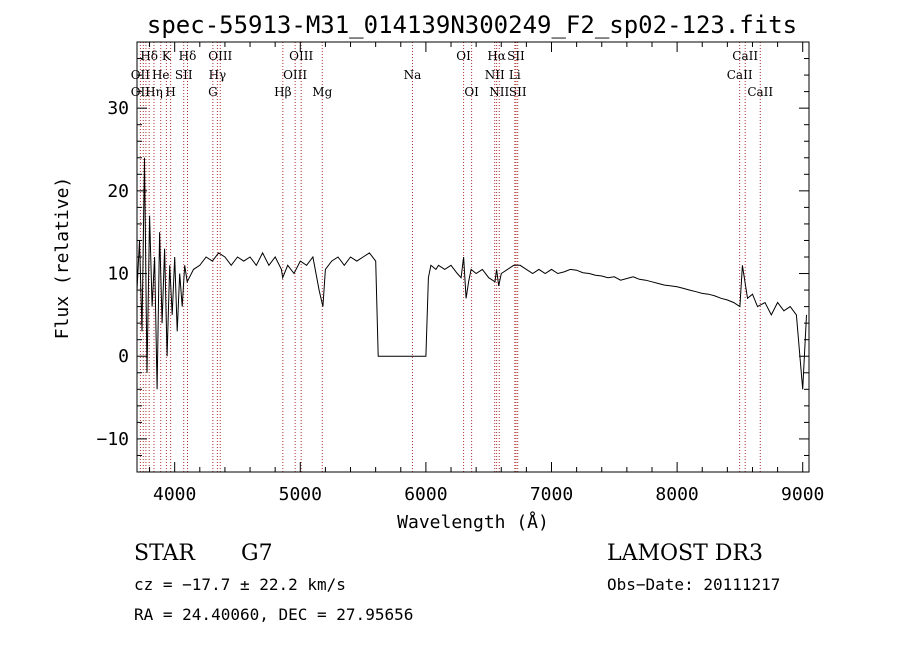  Describe the element at coordinates (184, 75) in the screenshot. I see `line-label-11: SII` at that location.